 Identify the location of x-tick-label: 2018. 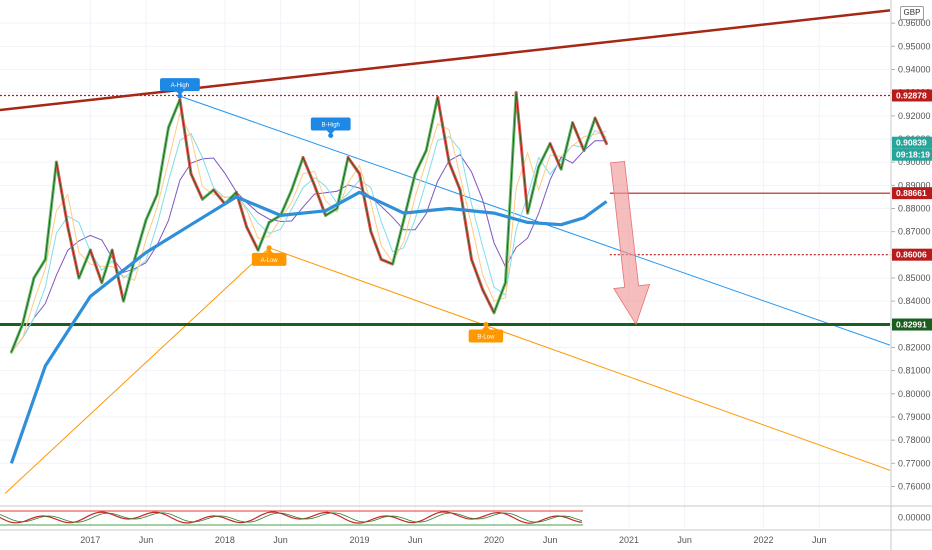
(225, 540).